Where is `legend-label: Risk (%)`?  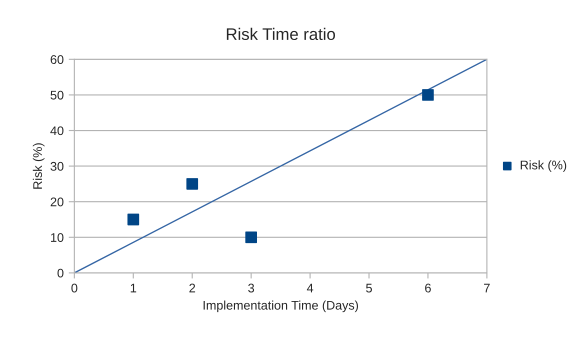
legend-label: Risk (%) is located at coordinates (543, 166).